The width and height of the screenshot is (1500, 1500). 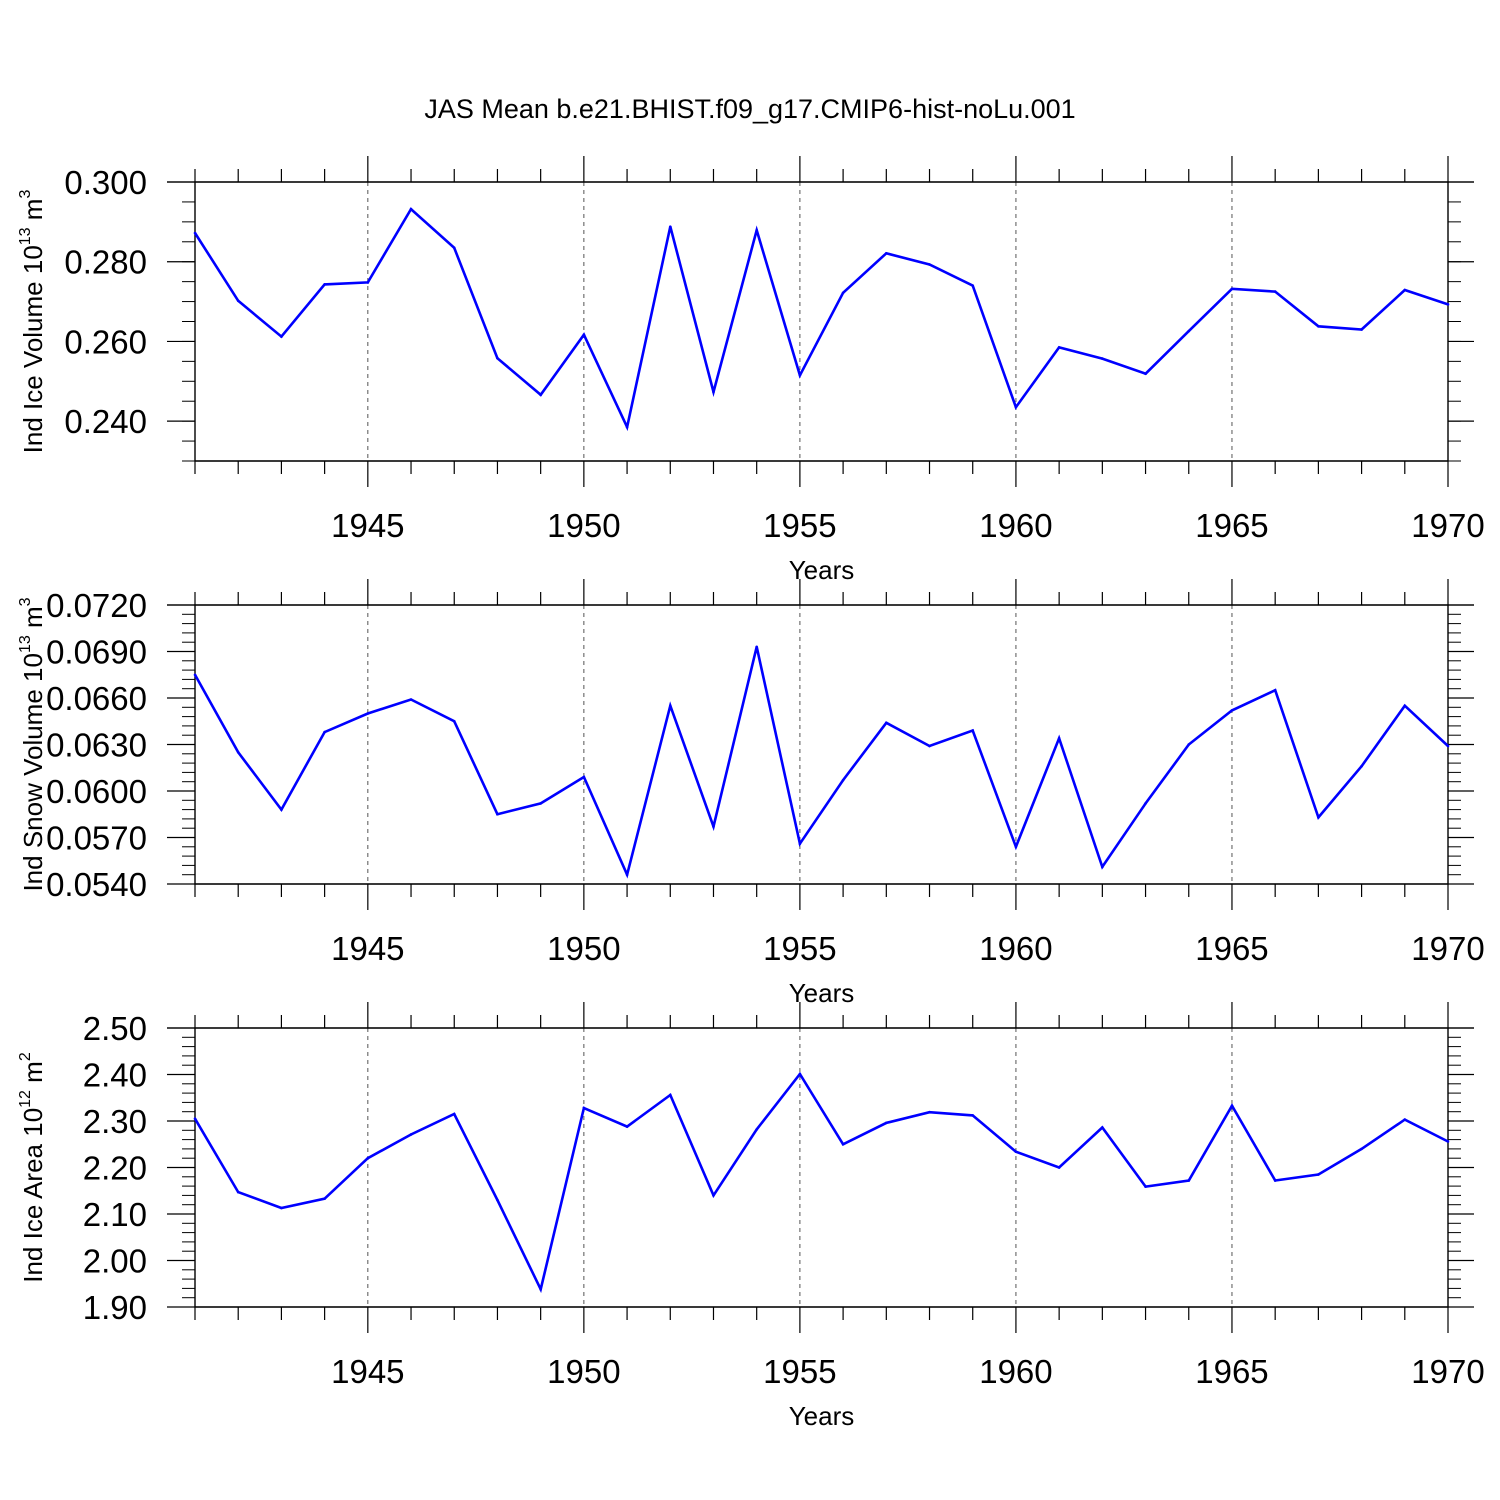 I want to click on y-tick-label: 2.10, so click(x=115, y=1214).